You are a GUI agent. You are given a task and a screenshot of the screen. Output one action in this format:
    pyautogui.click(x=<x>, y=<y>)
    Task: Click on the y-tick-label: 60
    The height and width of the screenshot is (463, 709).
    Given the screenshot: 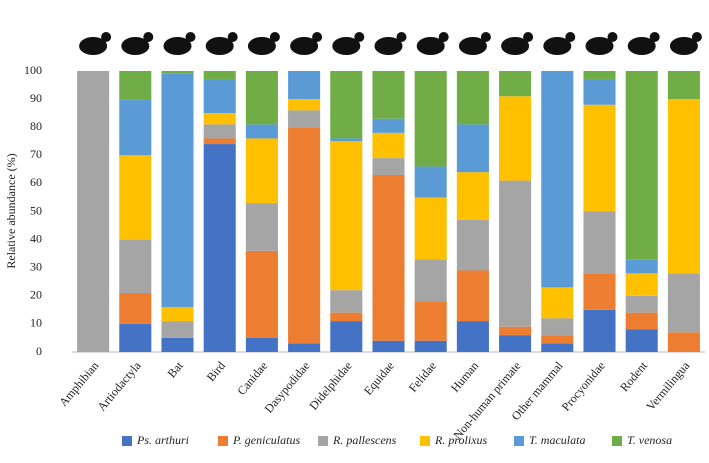 What is the action you would take?
    pyautogui.click(x=36, y=182)
    